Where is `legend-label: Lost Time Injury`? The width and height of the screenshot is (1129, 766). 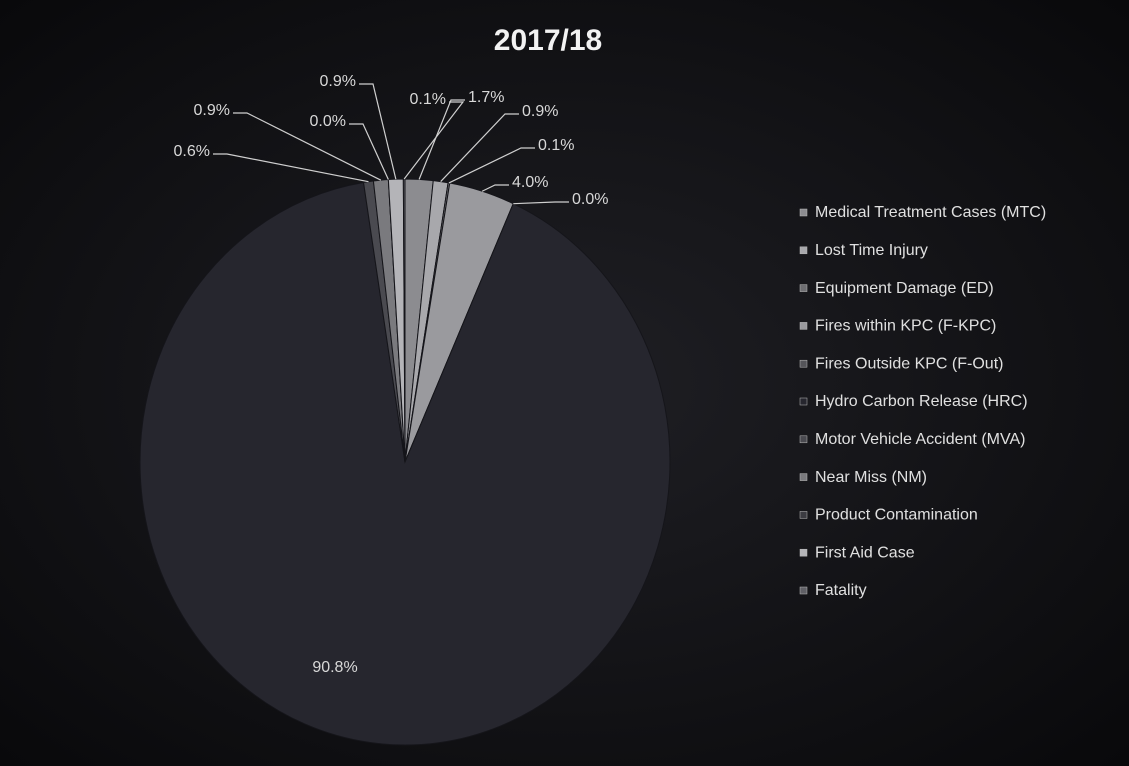
legend-label: Lost Time Injury is located at coordinates (871, 250).